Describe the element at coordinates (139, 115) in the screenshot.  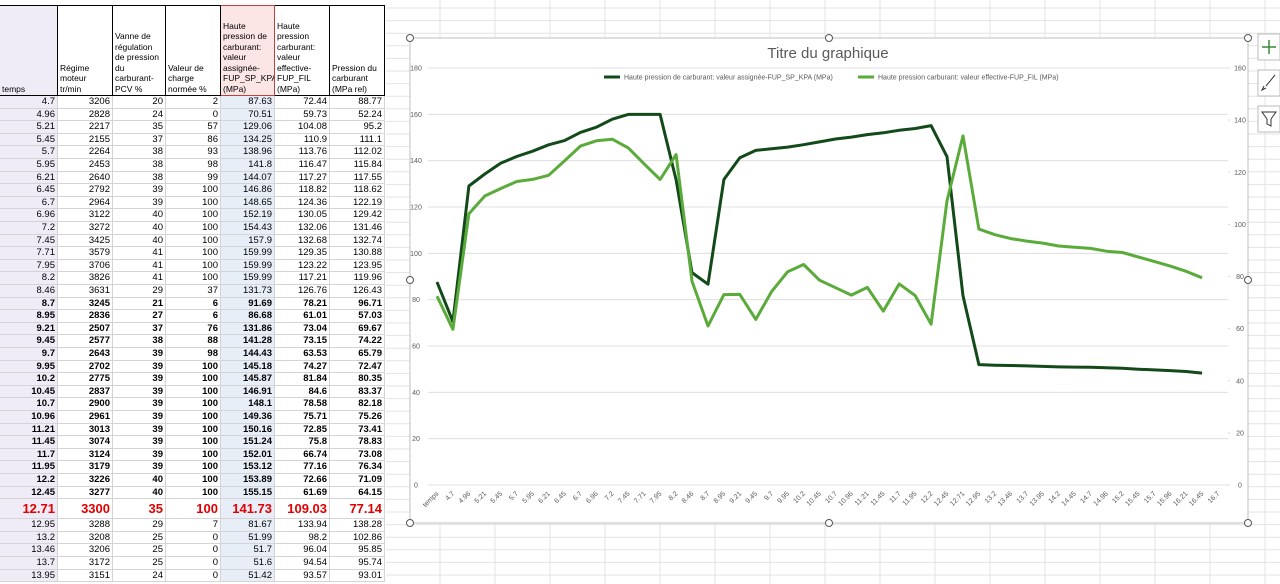
I see `table-cell: 24` at that location.